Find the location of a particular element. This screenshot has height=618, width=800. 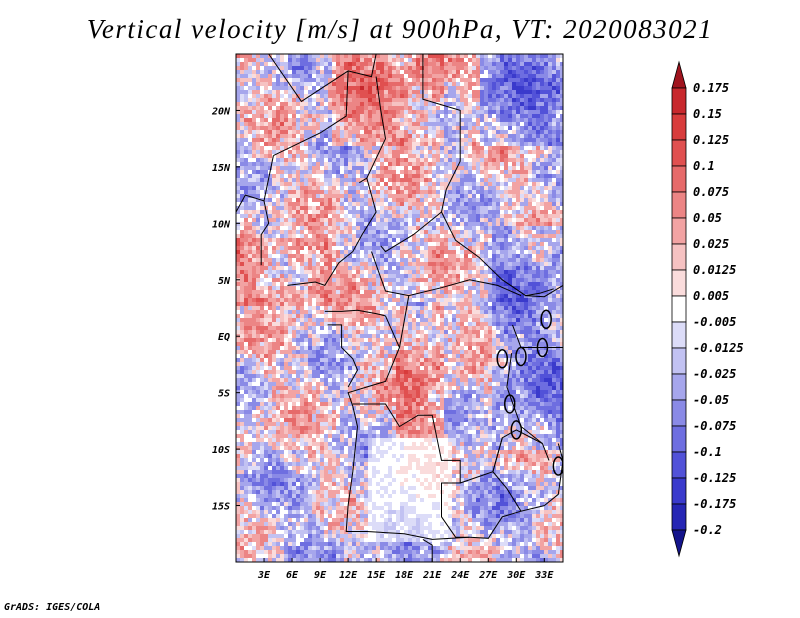

colorbar-label: 0.025 is located at coordinates (711, 244).